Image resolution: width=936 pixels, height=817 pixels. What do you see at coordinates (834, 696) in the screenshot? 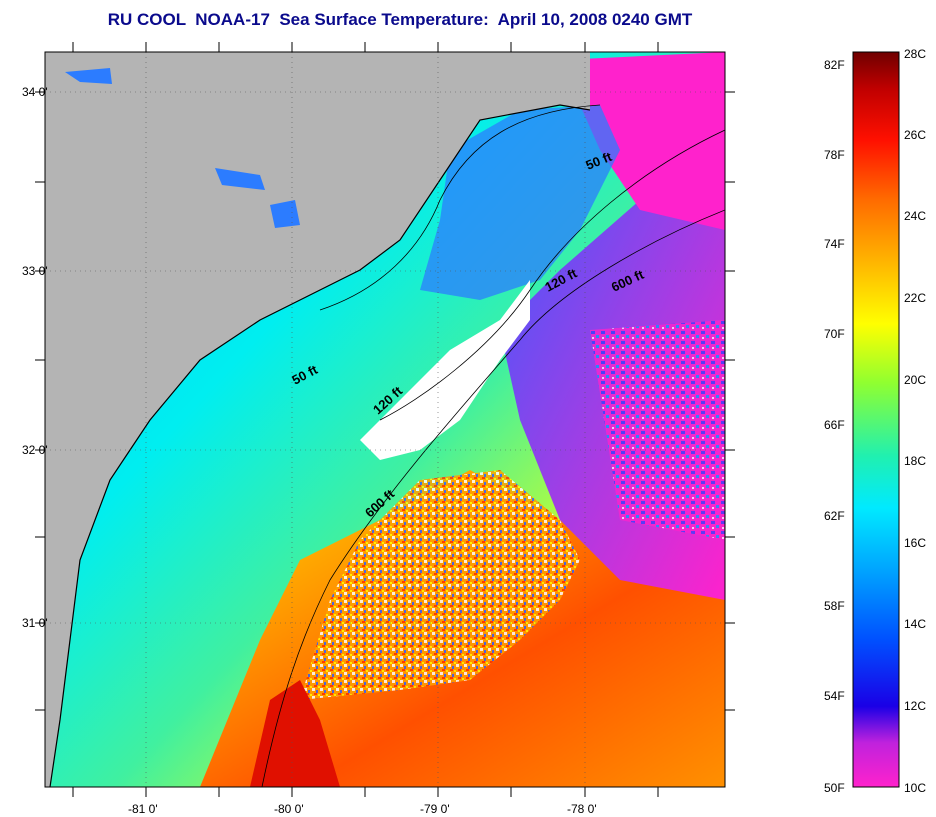
I see `f-label: 54F` at bounding box center [834, 696].